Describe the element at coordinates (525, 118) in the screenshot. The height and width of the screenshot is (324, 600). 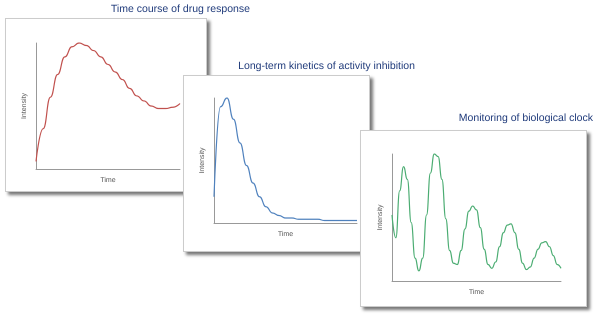
I see `chart-title: Monitoring of biological clock` at that location.